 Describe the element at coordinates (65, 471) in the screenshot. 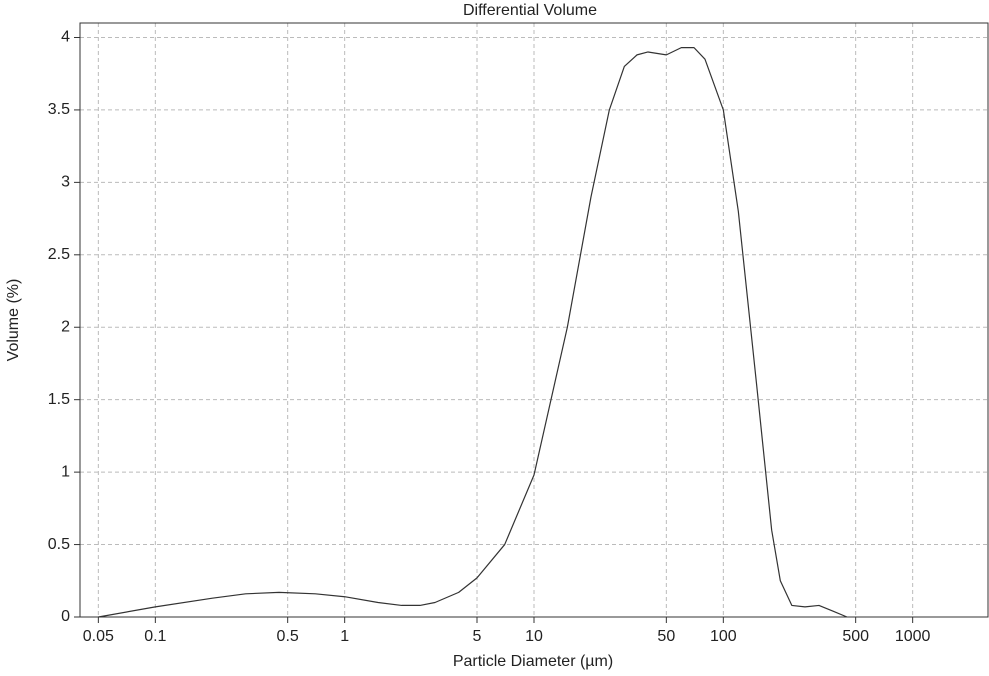

I see `y-tick-label: 1` at that location.